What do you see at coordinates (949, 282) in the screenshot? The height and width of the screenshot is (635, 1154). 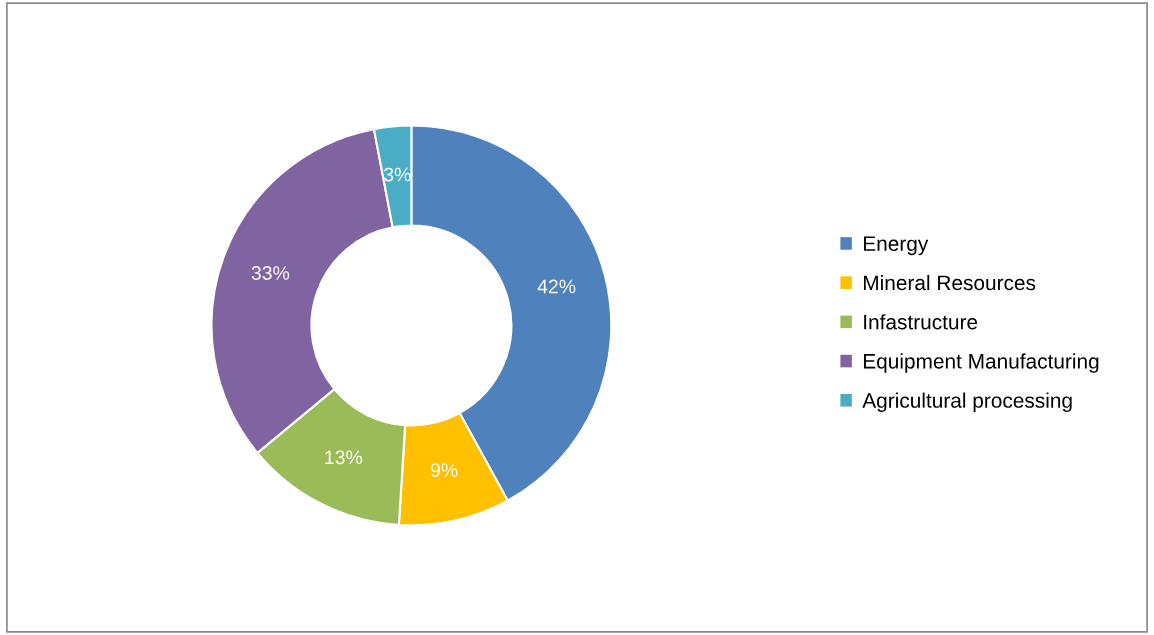 I see `legend-label: Mineral Resources` at bounding box center [949, 282].